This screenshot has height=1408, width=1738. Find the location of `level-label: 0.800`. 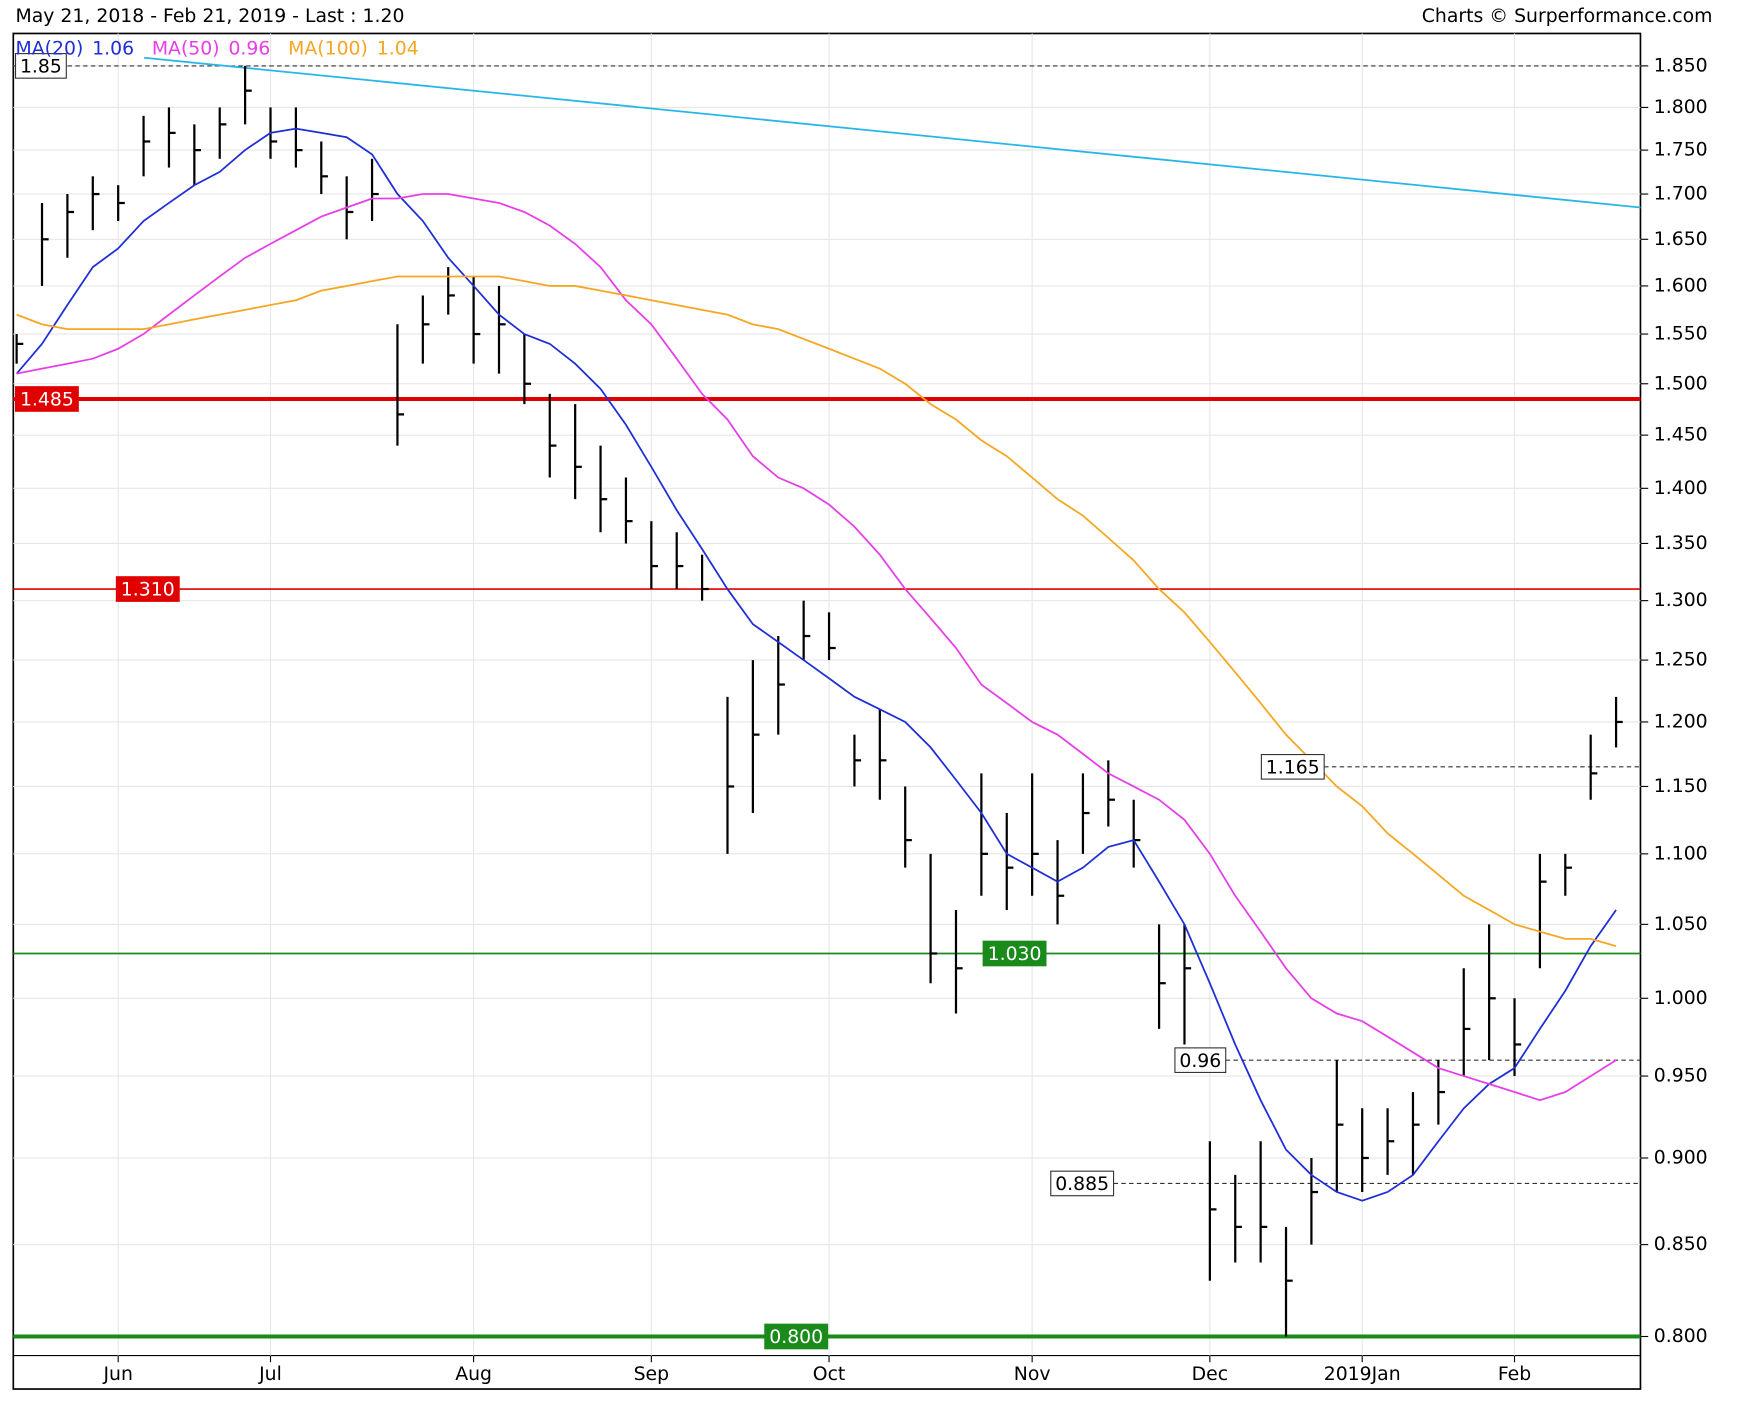

level-label: 0.800 is located at coordinates (796, 1336).